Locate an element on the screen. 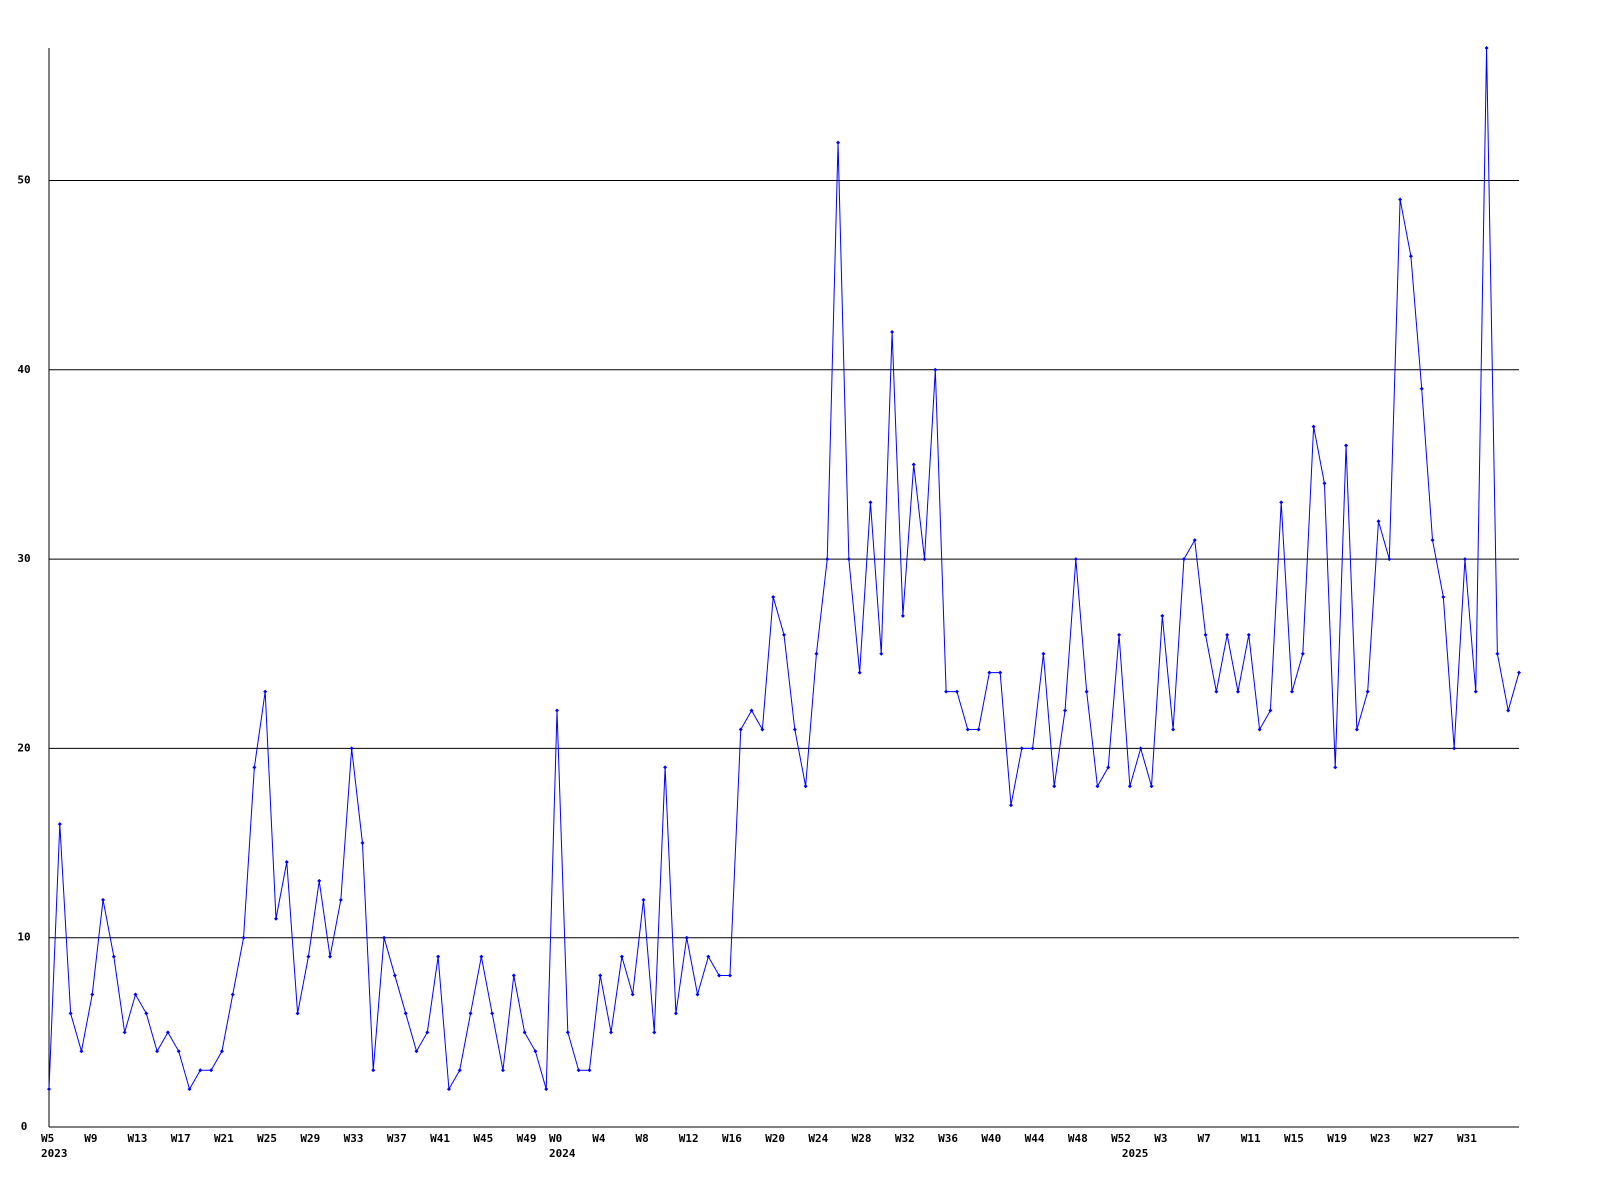 The width and height of the screenshot is (1600, 1200). x-tick-label: W15 is located at coordinates (1294, 1138).